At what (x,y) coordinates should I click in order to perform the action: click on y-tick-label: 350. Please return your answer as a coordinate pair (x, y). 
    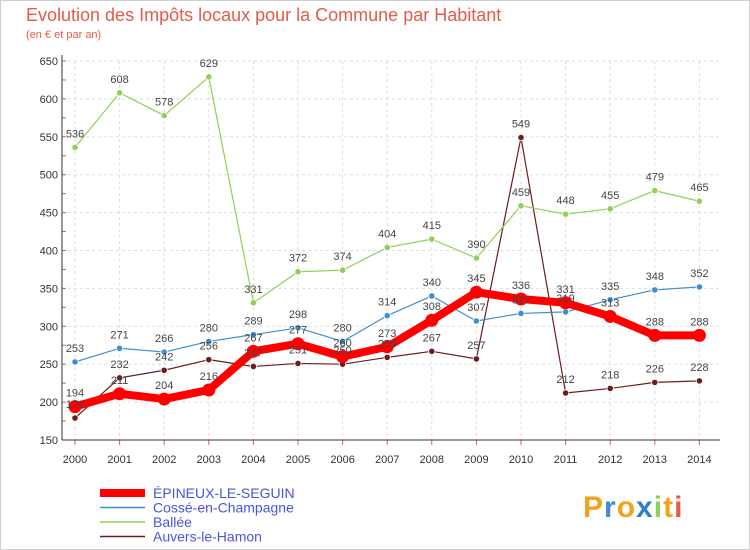
    Looking at the image, I should click on (49, 289).